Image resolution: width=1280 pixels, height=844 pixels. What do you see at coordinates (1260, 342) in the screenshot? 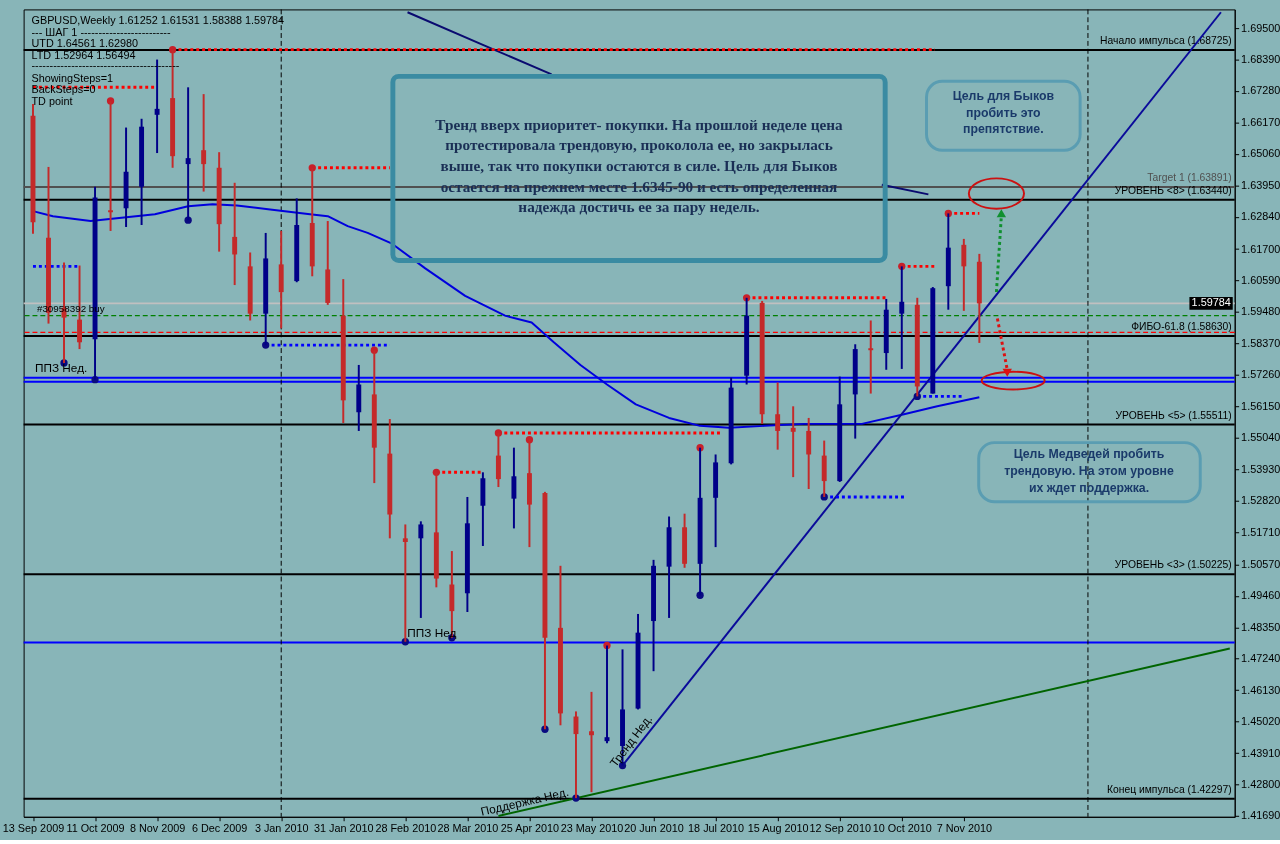
I see `y-tick-label: 1.58370` at bounding box center [1260, 342].